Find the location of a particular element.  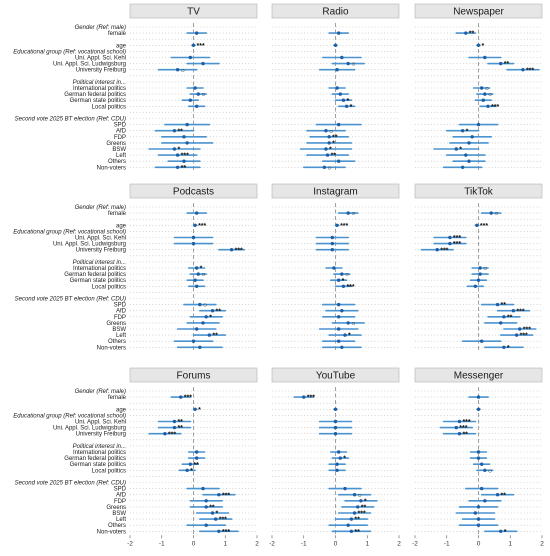

row-label: Local politics is located at coordinates (109, 287).